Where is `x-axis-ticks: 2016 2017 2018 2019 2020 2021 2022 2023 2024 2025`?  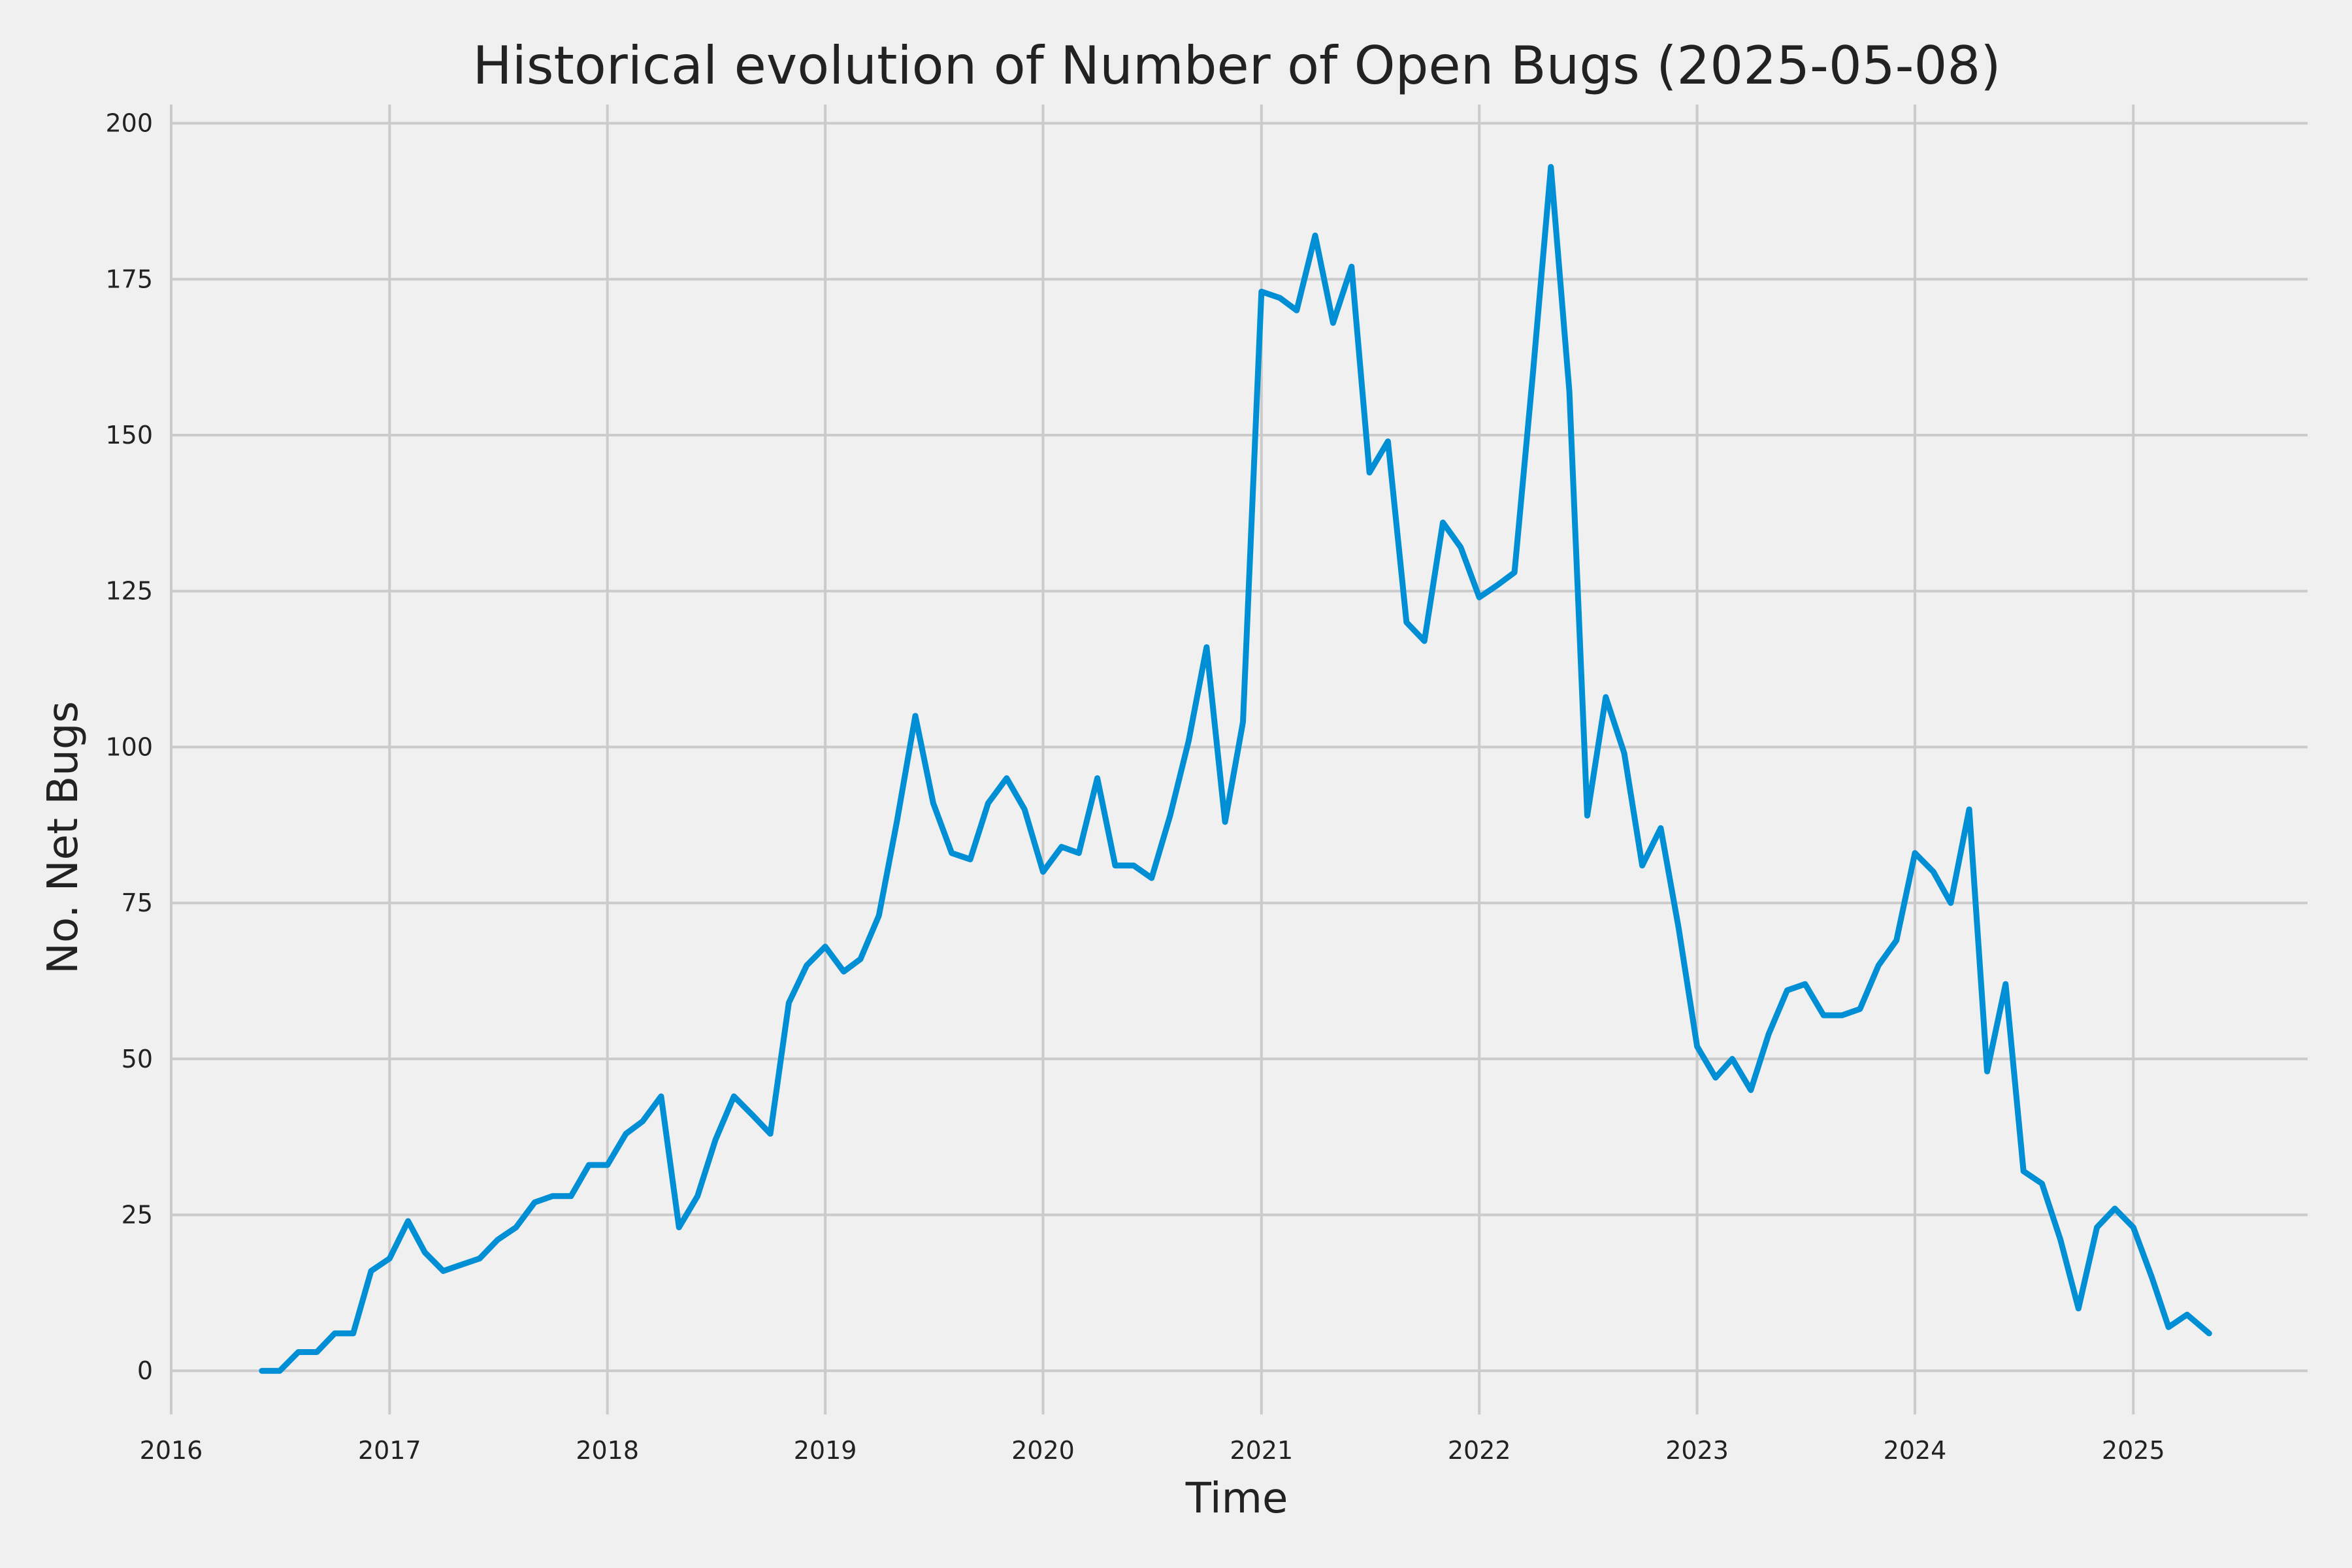 x-axis-ticks: 2016 2017 2018 2019 2020 2021 2022 2023 2024 2025 is located at coordinates (1152, 1450).